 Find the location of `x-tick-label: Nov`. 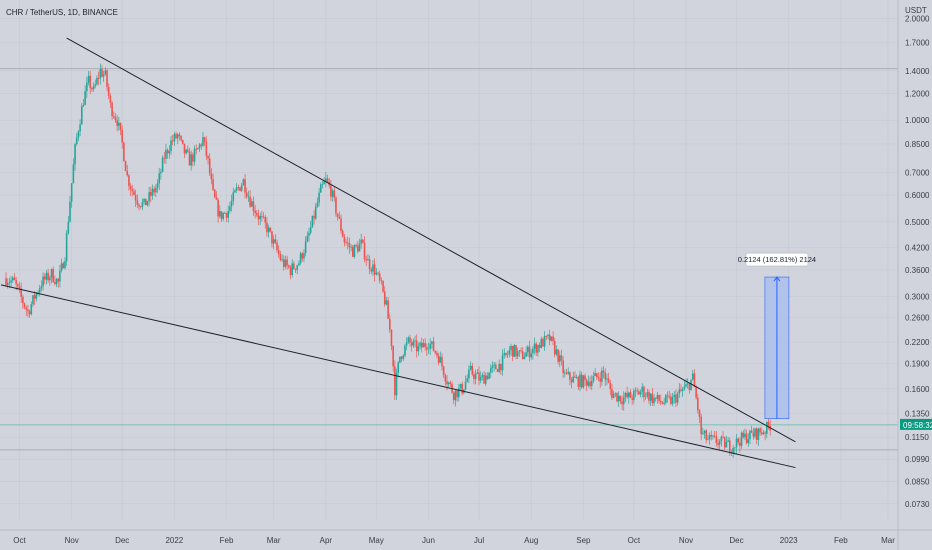

x-tick-label: Nov is located at coordinates (686, 540).